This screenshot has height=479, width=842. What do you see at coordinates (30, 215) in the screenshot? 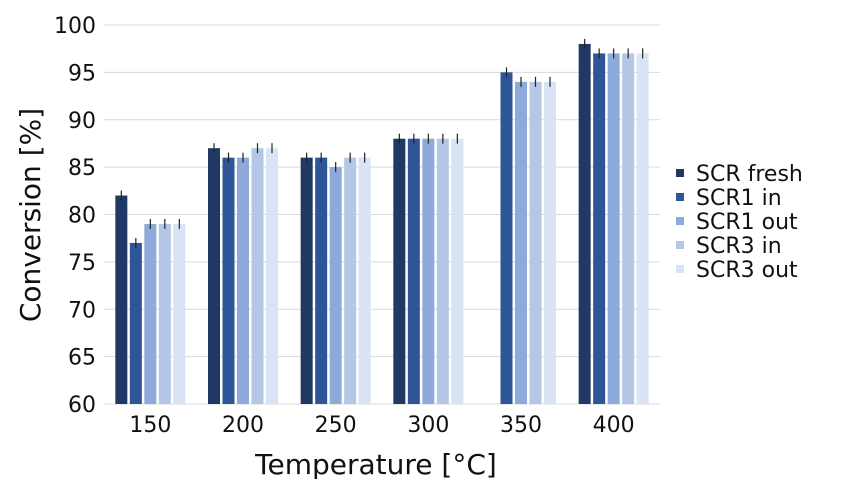
I see `y-axis-label: Conversion [%]` at bounding box center [30, 215].